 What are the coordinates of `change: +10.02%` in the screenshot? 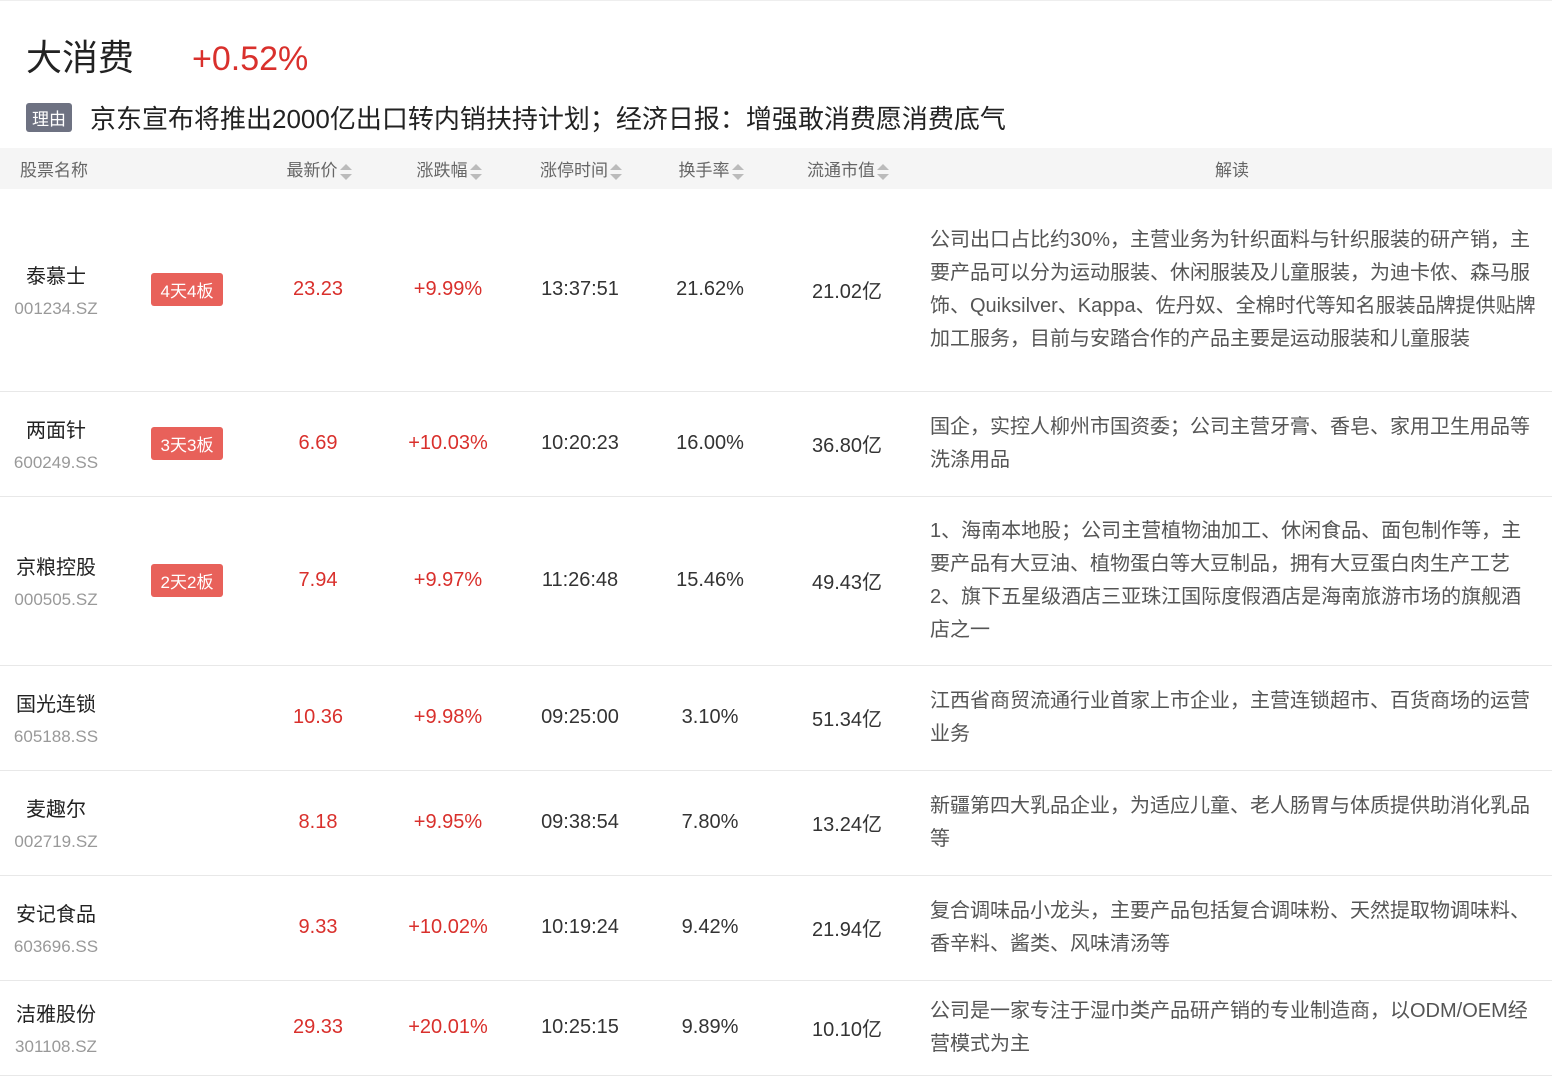 It's located at (448, 928).